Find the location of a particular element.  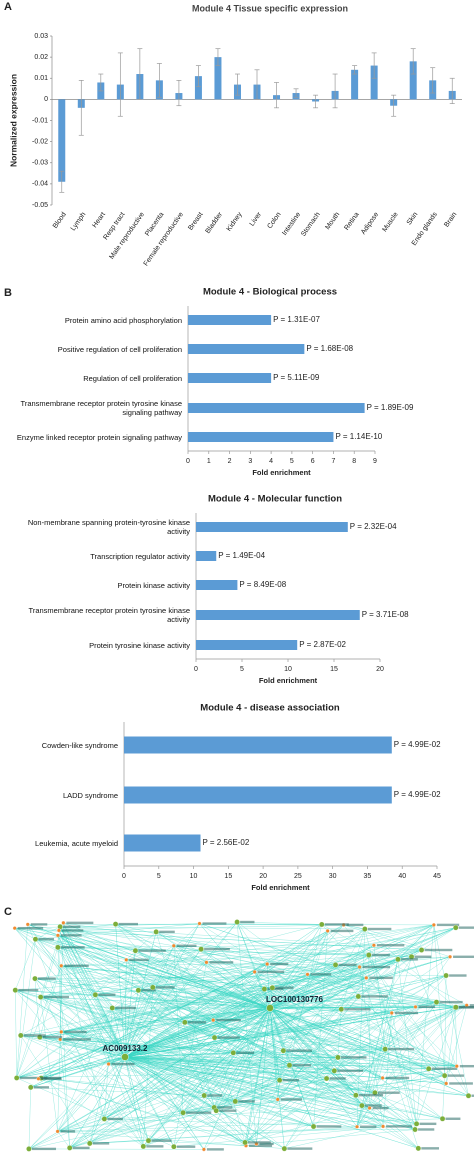

x-tick-label: 3 is located at coordinates (250, 461).